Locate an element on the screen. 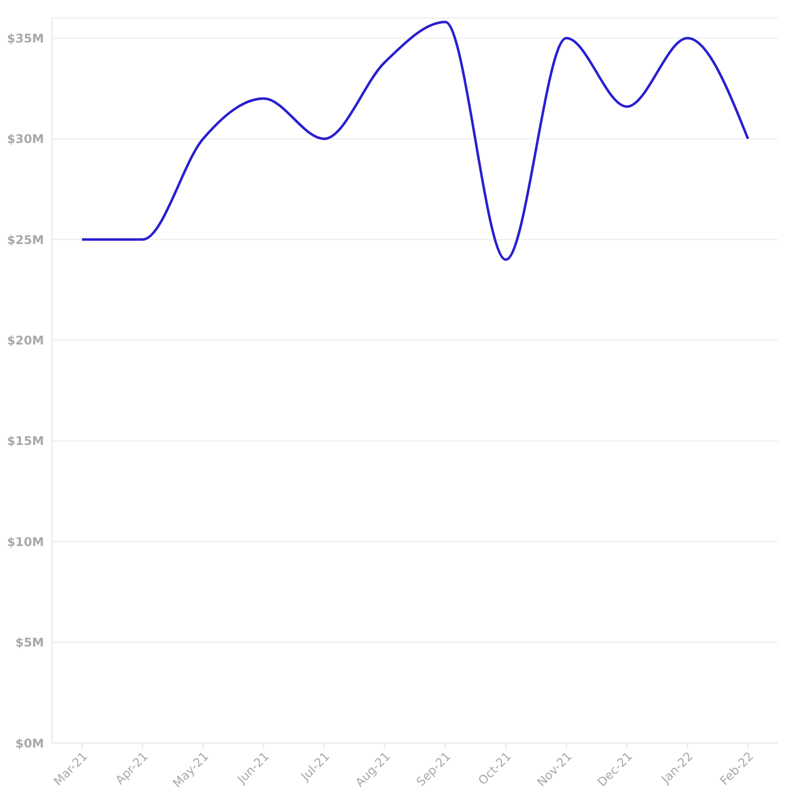 The image size is (796, 801). y-tick-label: $20M is located at coordinates (25, 340).